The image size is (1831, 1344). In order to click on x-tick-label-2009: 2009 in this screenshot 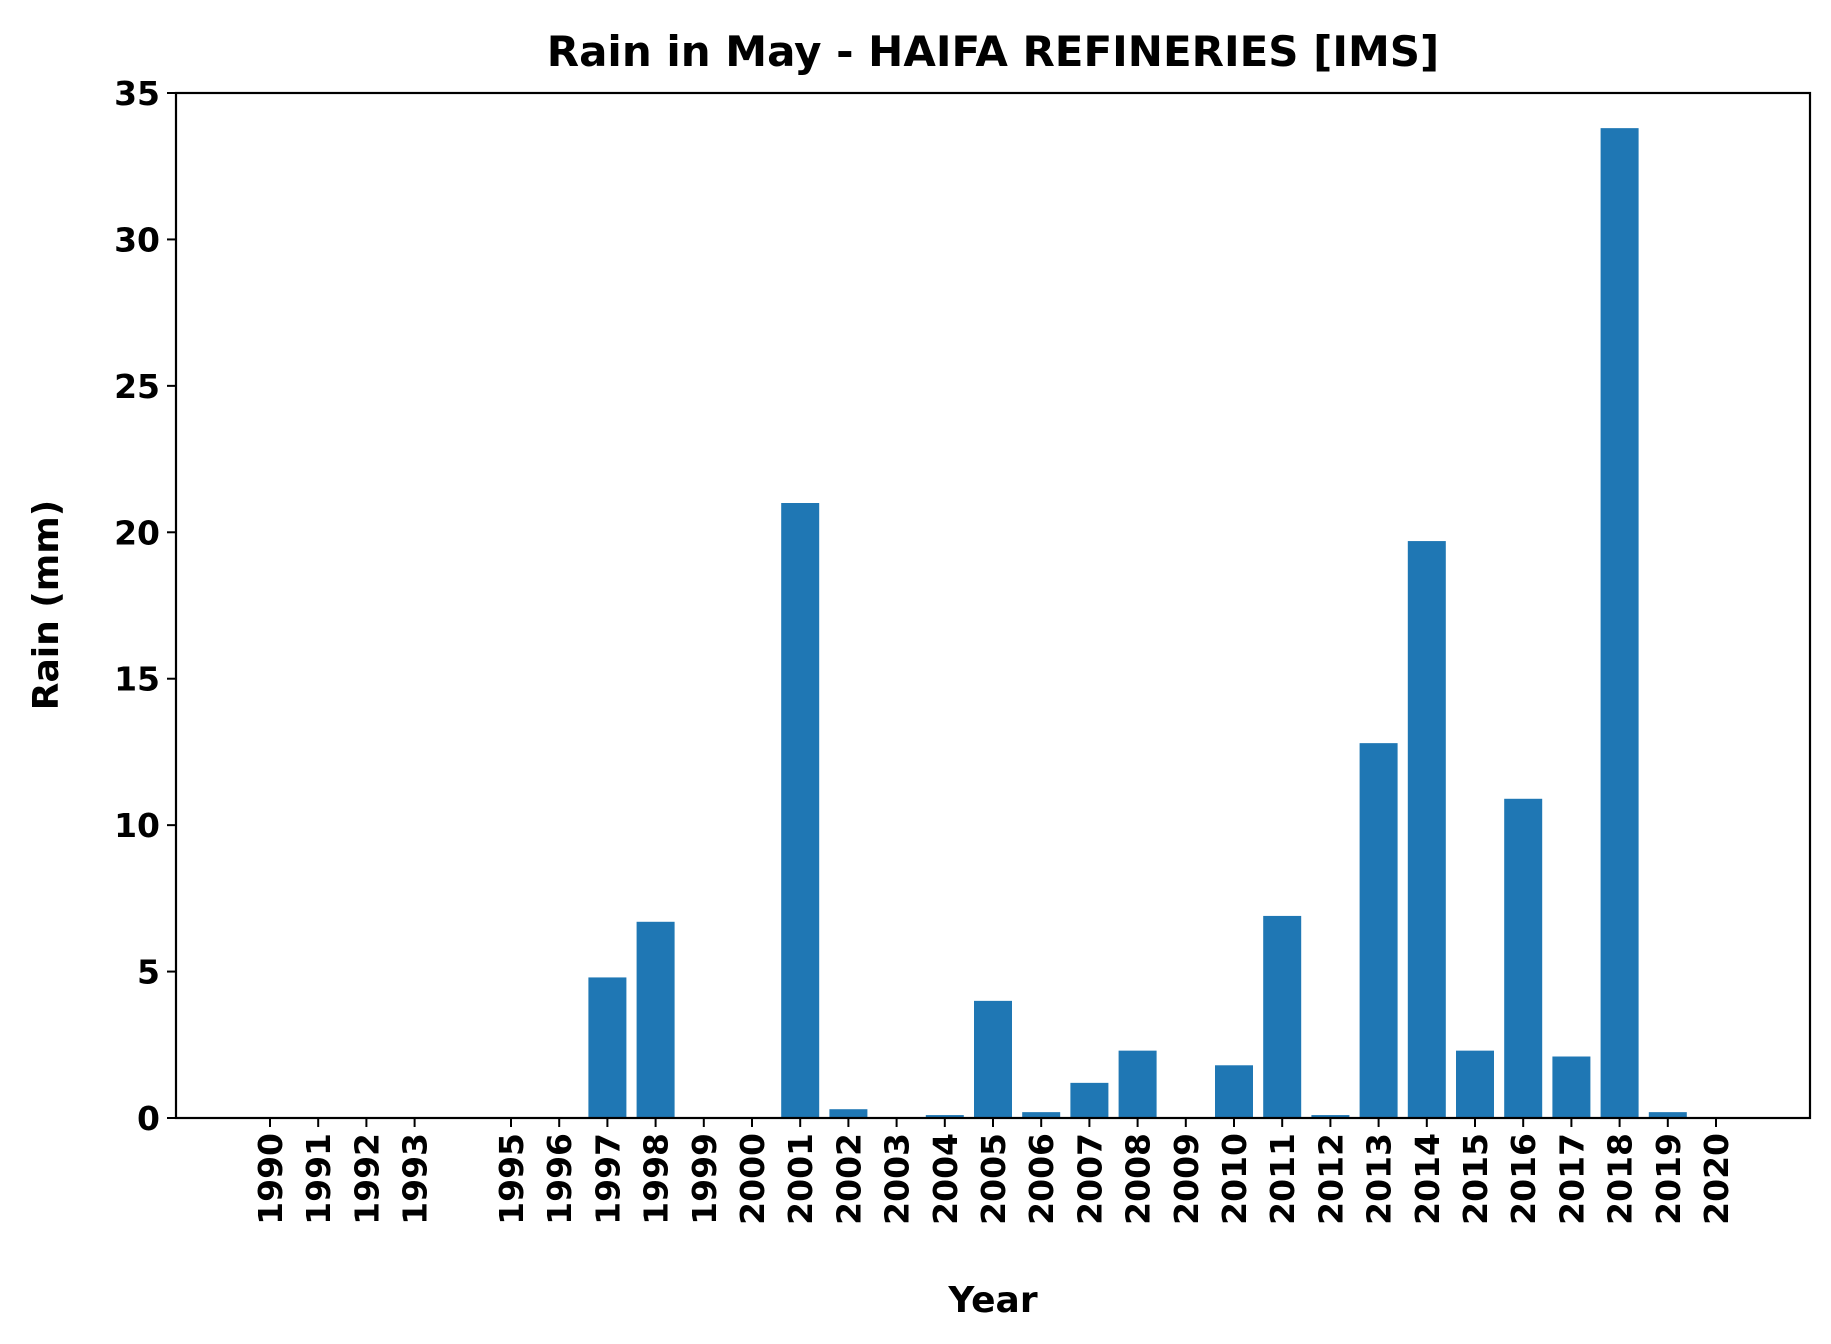, I will do `click(1186, 1179)`.